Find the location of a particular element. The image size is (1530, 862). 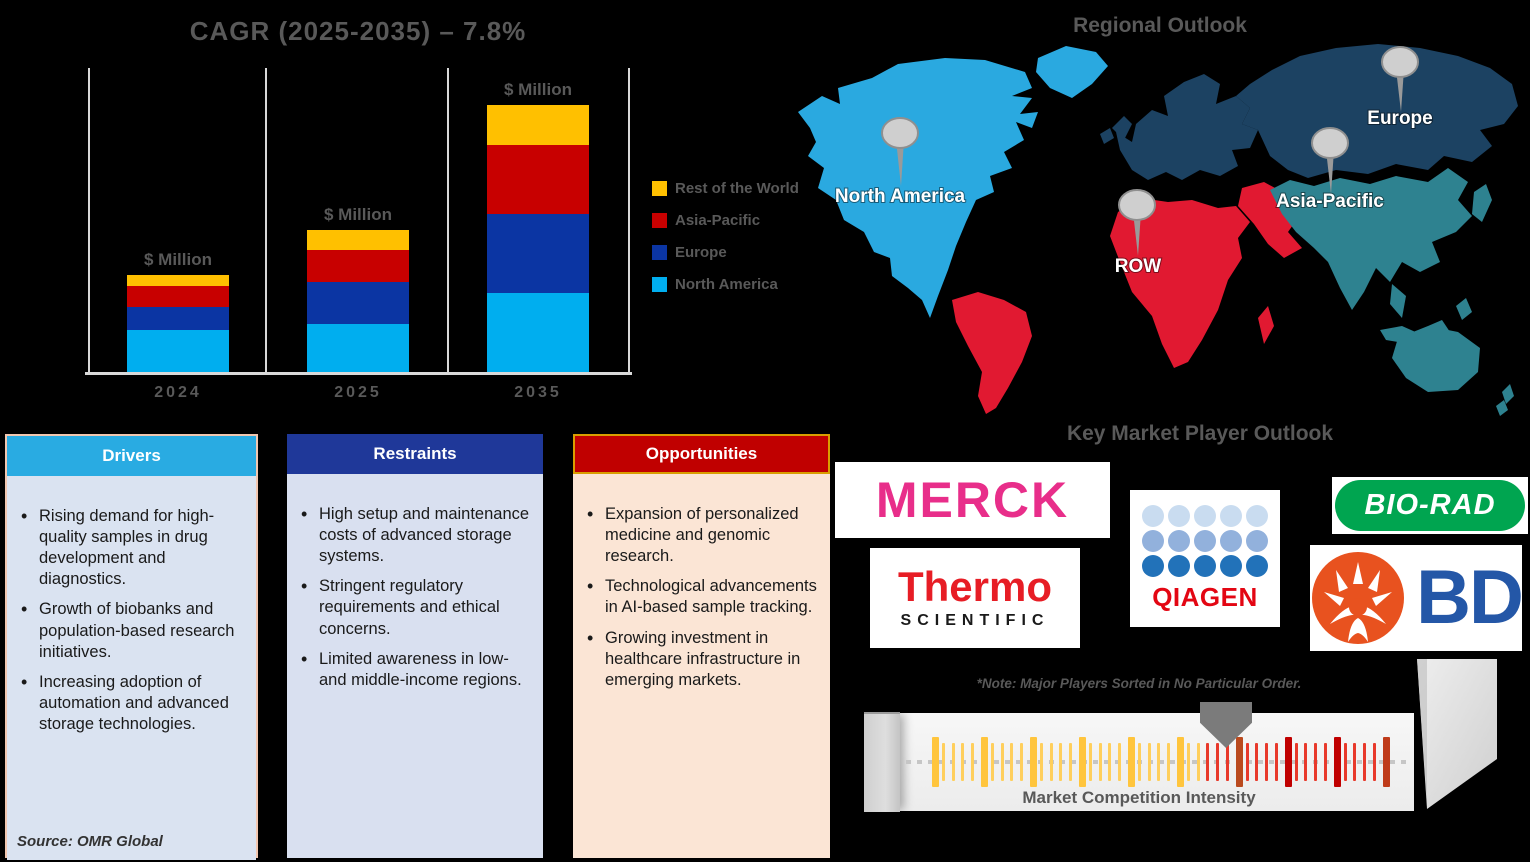

bar-chart-plot: $ Million 2024 $ Million 2025 $ Million 2035 is located at coordinates (358, 234).